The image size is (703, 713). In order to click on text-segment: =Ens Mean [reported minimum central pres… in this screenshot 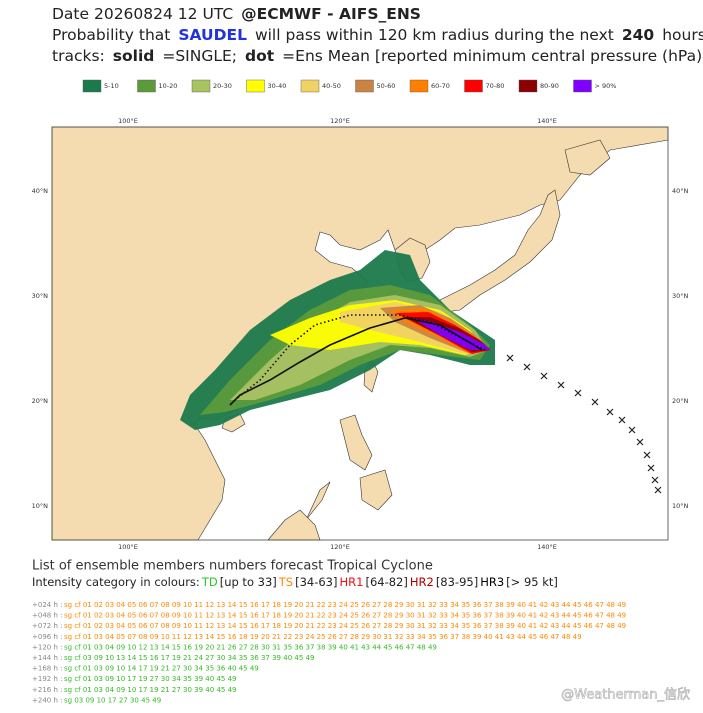, I will do `click(492, 56)`.